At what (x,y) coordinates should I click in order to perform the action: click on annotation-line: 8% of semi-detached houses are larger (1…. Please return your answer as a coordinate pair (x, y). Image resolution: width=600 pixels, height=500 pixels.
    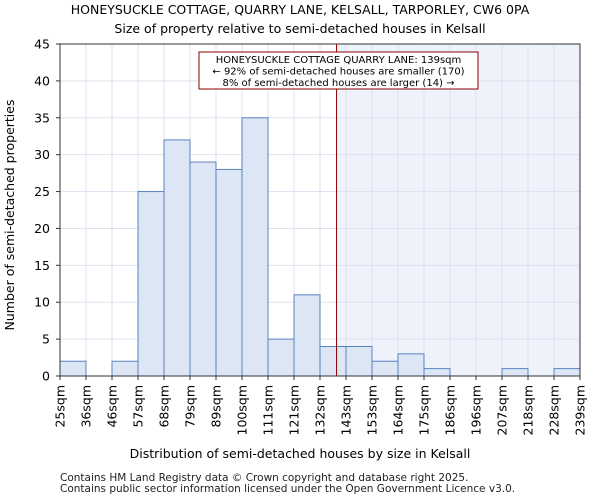
    Looking at the image, I should click on (338, 83).